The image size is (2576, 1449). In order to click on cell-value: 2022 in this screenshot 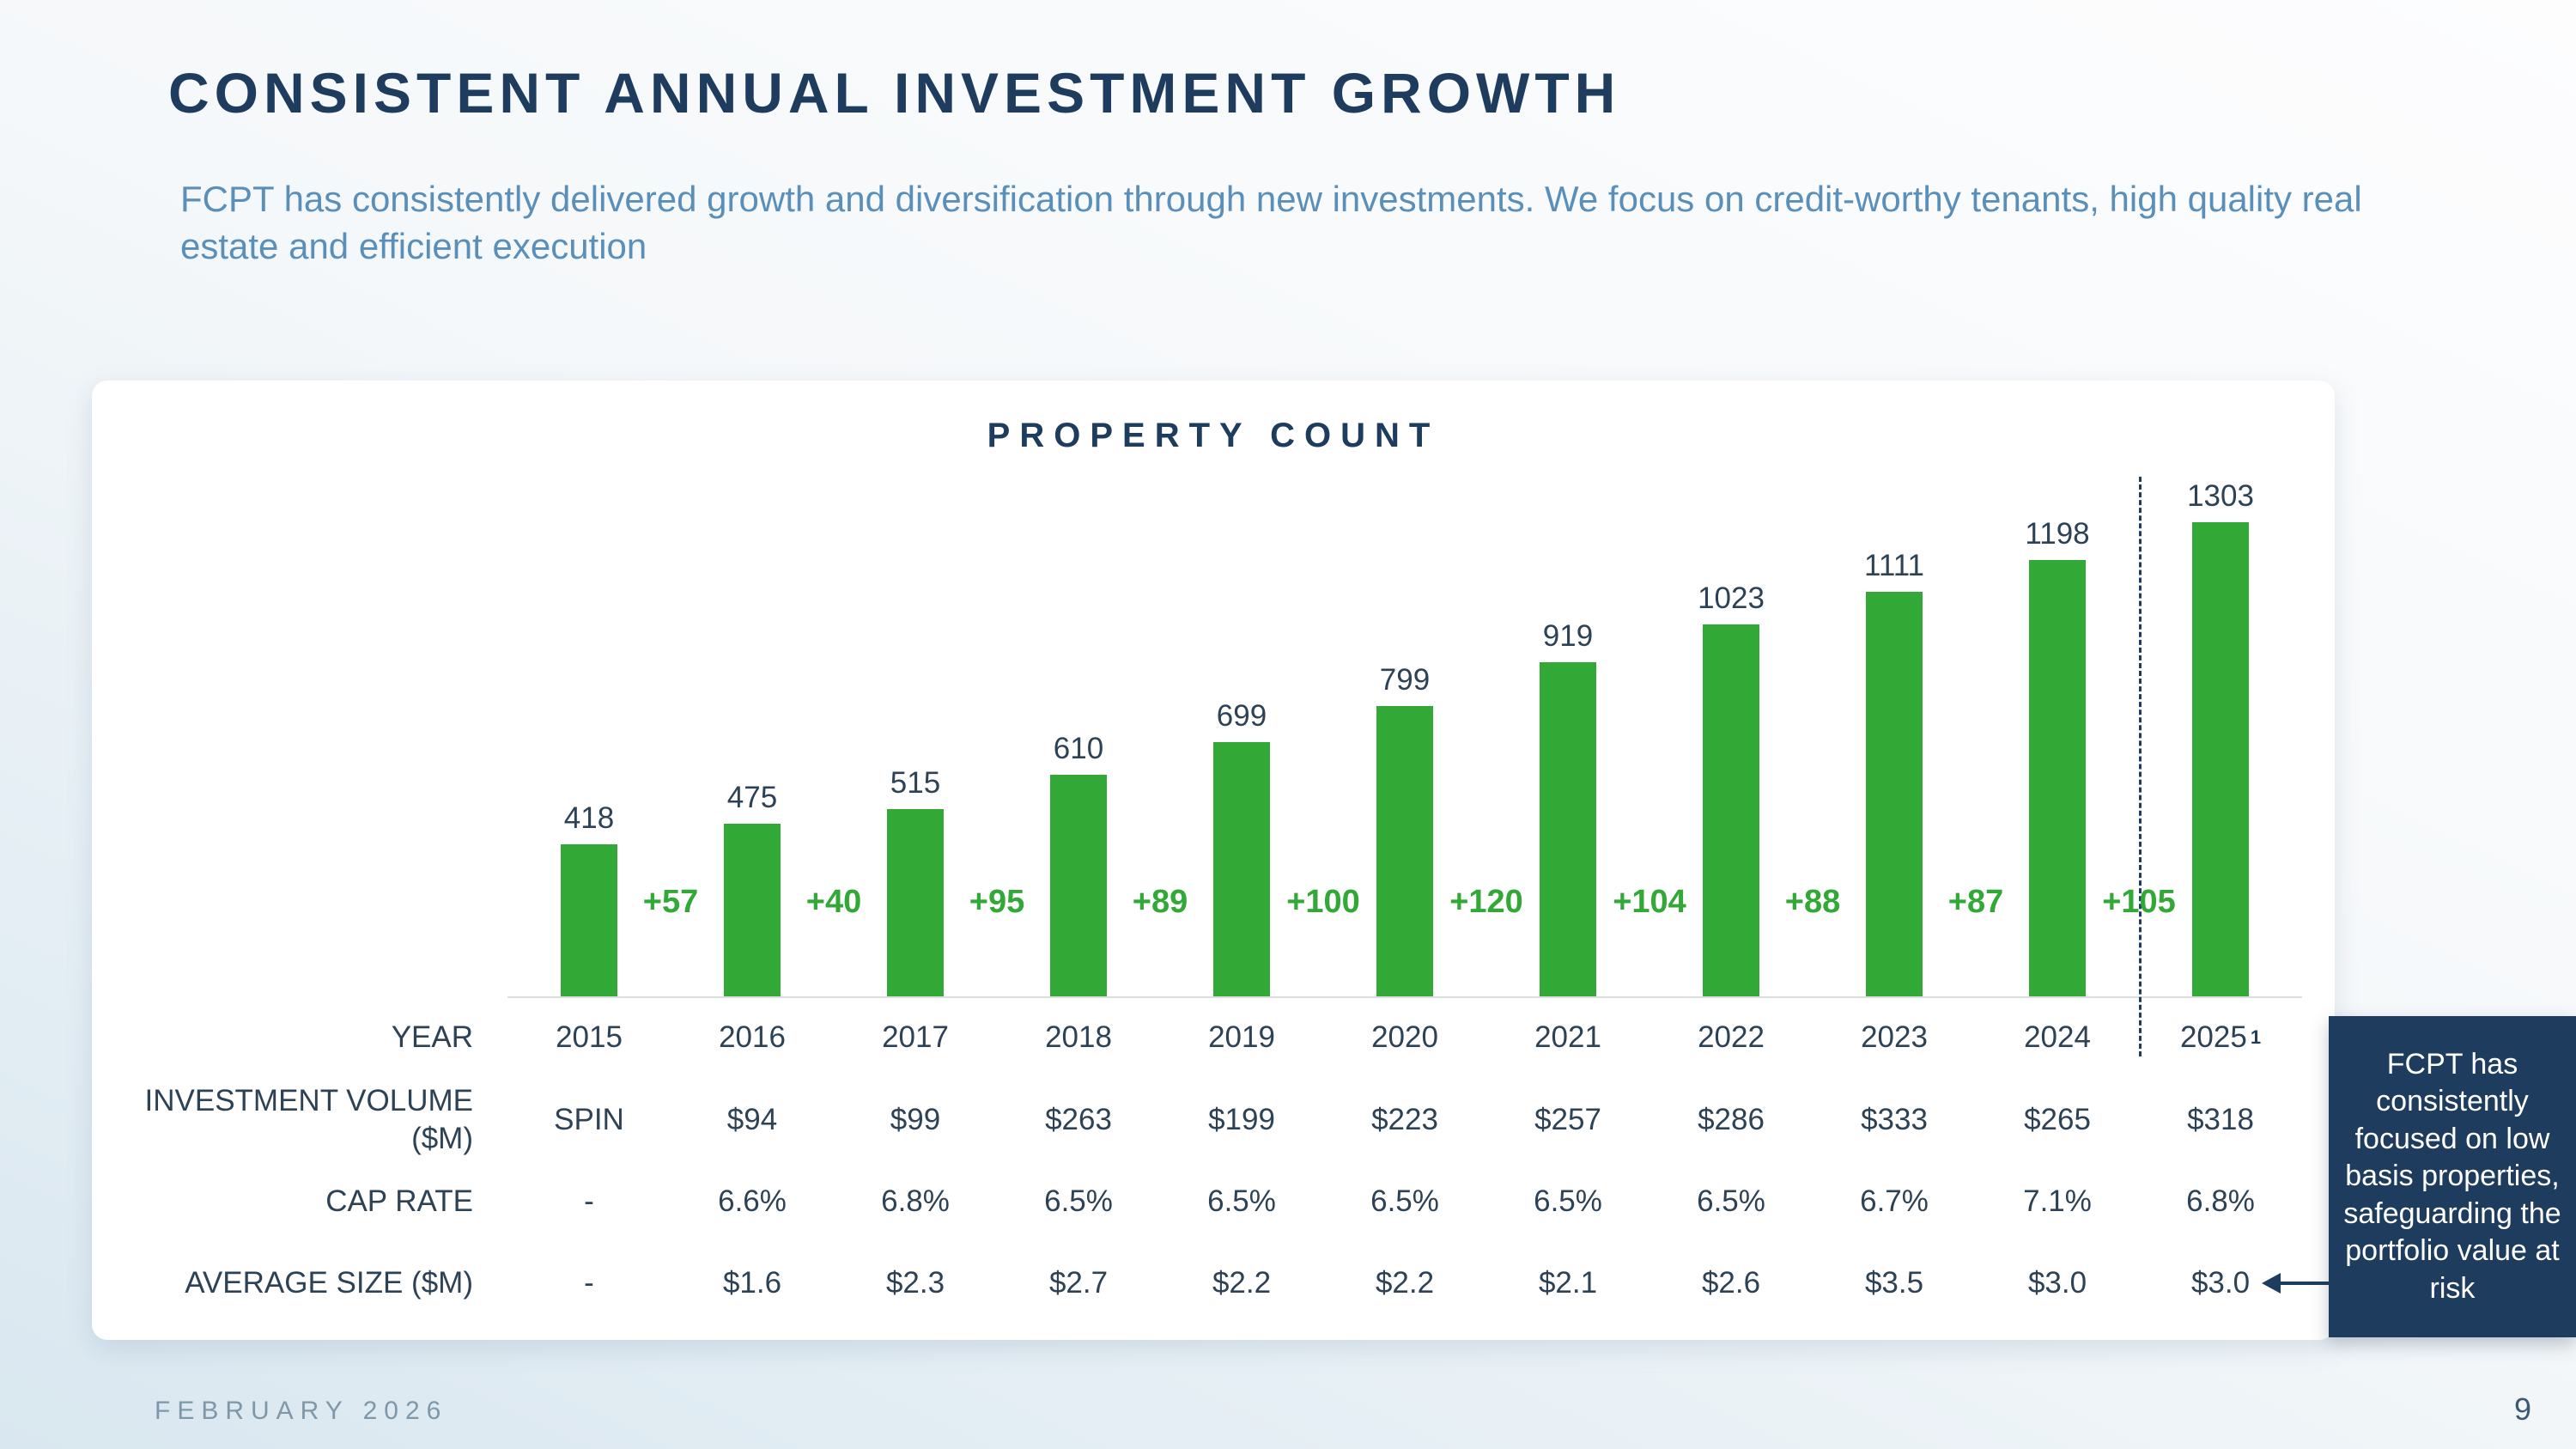, I will do `click(1731, 1037)`.